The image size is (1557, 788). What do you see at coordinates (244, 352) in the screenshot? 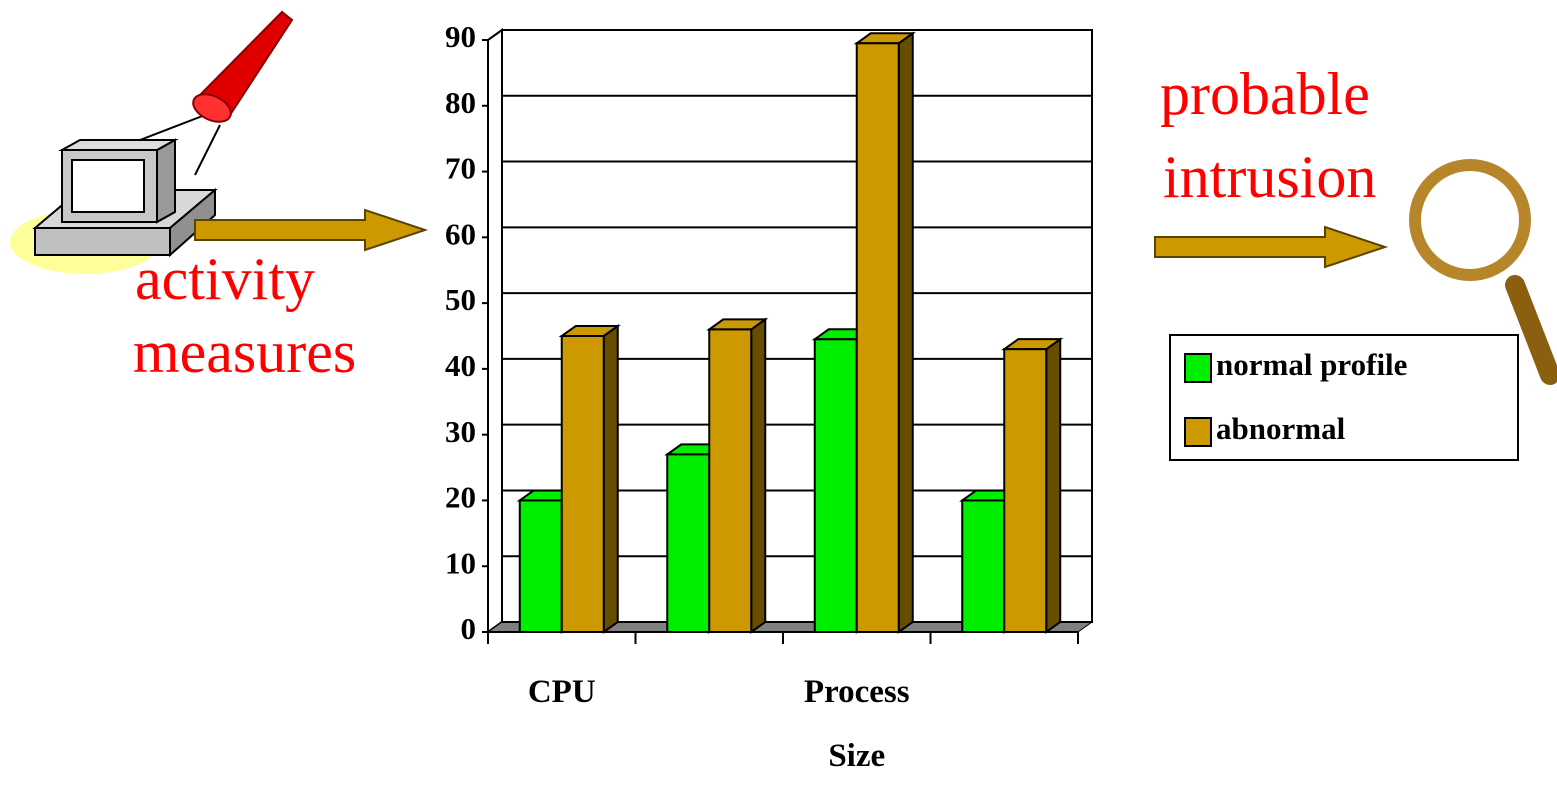
I see `annotation: measures` at bounding box center [244, 352].